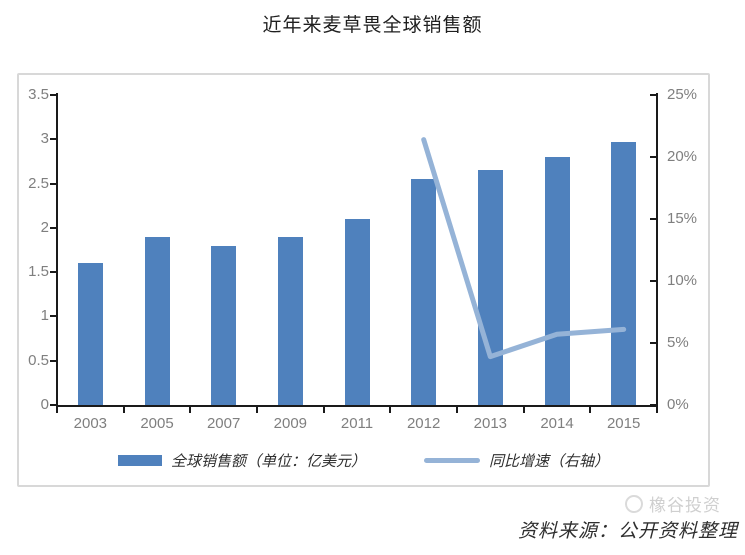  What do you see at coordinates (627, 531) in the screenshot?
I see `source-note: 资料来源：公开资料整理` at bounding box center [627, 531].